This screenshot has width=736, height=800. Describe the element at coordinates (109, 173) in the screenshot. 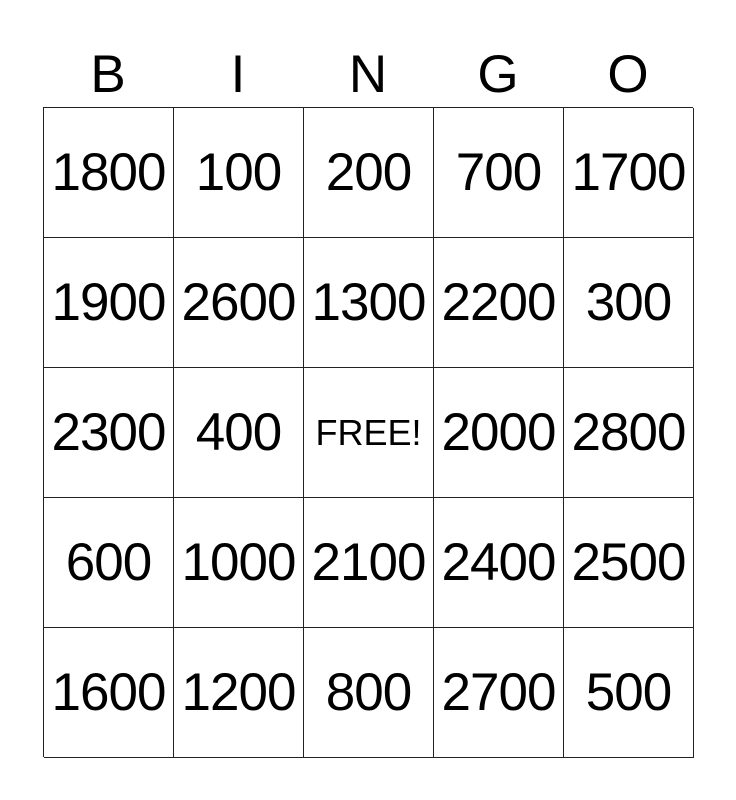

I see `bingo-cell: 1800` at that location.